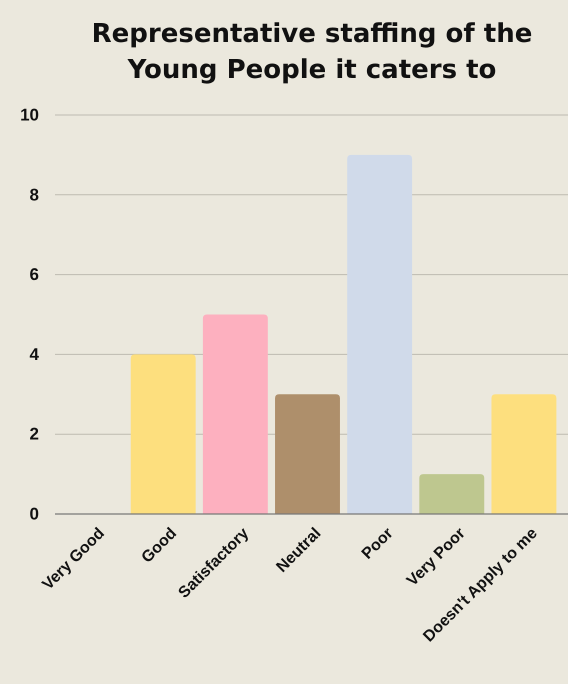 Image resolution: width=568 pixels, height=684 pixels. Describe the element at coordinates (35, 354) in the screenshot. I see `y-tick-label: 4` at that location.